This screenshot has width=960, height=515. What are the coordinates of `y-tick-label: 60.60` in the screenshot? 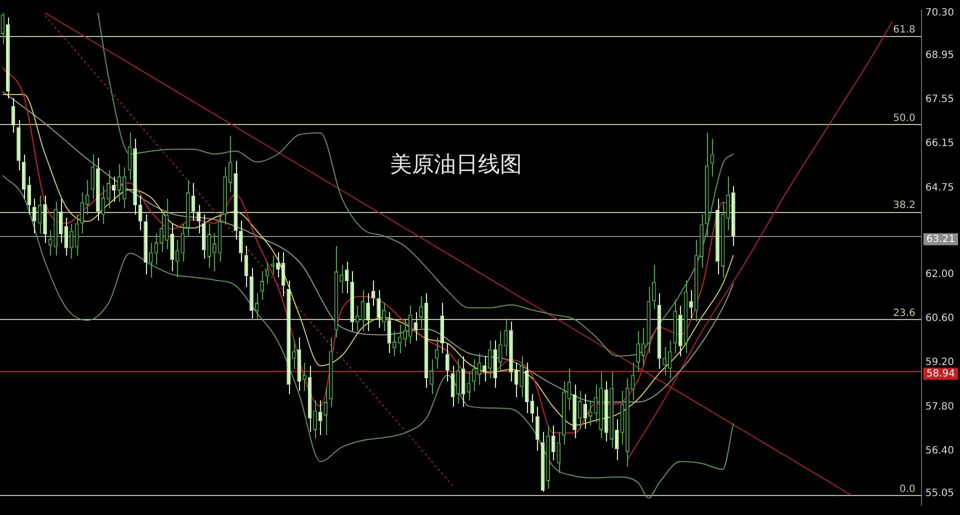 It's located at (939, 318).